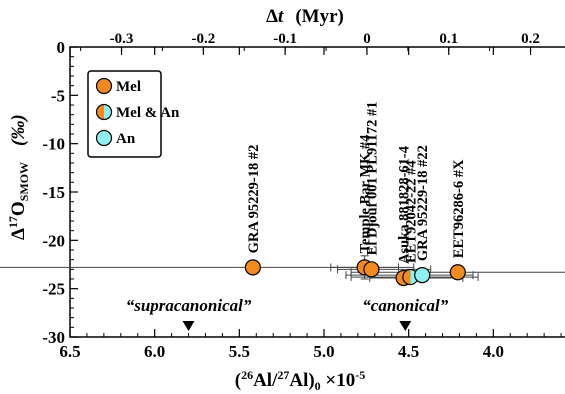 This screenshot has height=394, width=565. What do you see at coordinates (58, 95) in the screenshot?
I see `y-tick-label: -5` at bounding box center [58, 95].